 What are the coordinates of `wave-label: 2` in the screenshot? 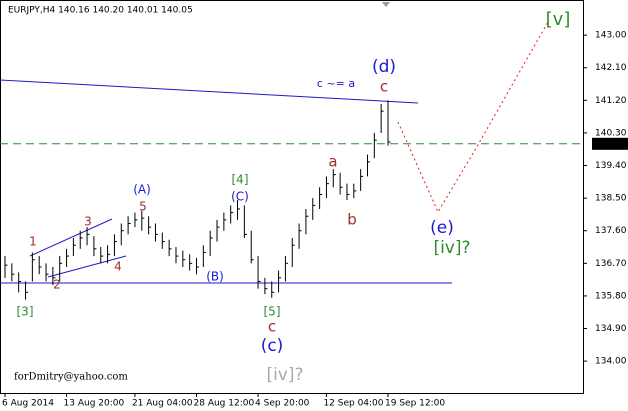 It's located at (57, 285).